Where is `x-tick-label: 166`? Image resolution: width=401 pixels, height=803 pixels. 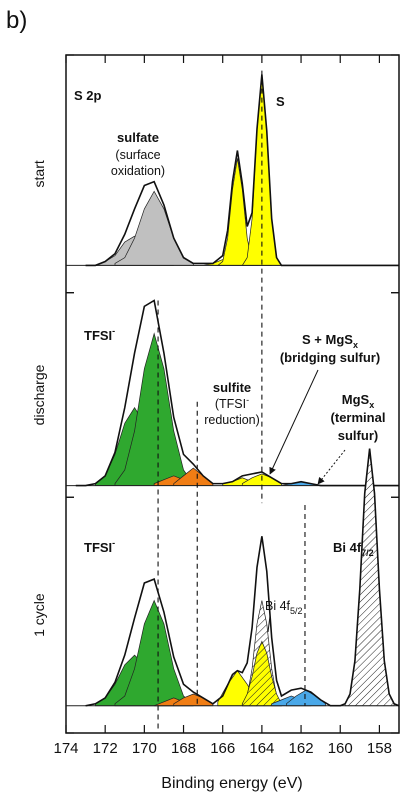
x-tick-label: 166 is located at coordinates (222, 748).